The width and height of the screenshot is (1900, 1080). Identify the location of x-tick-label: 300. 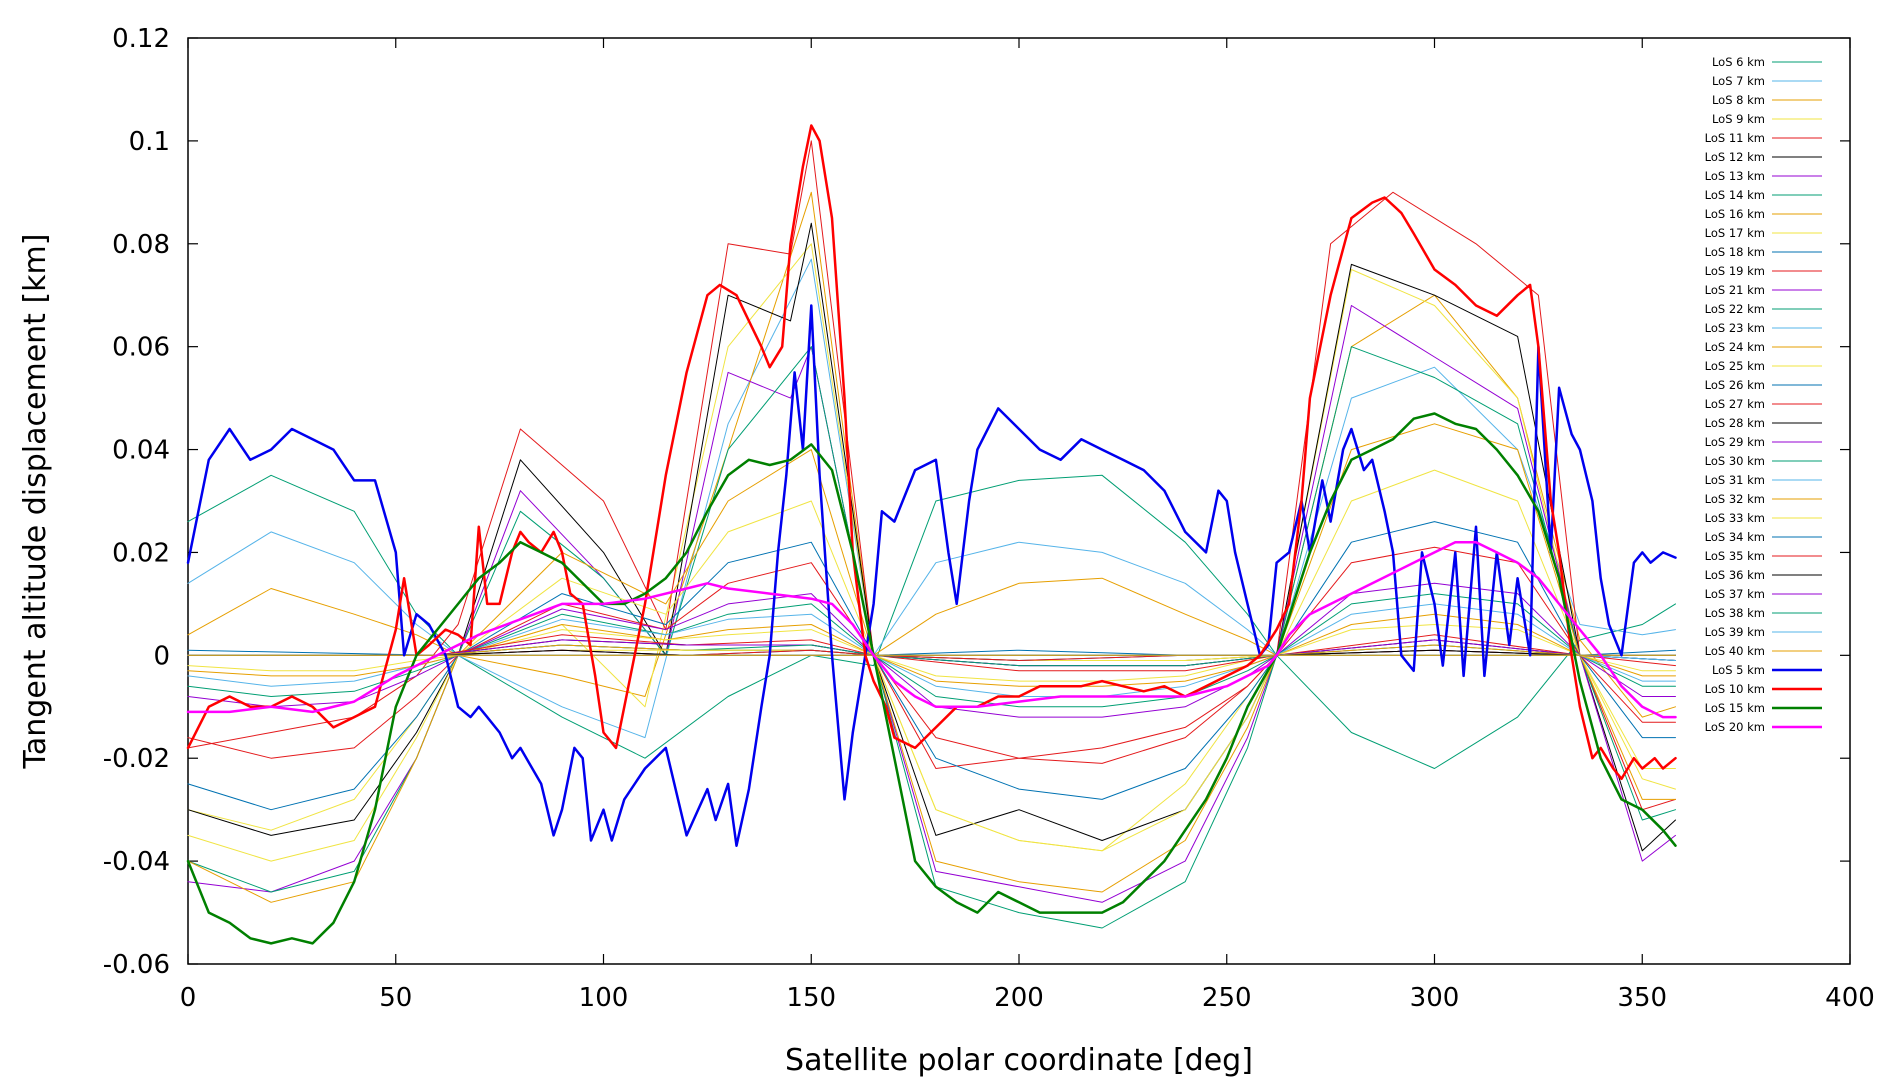
(1435, 998).